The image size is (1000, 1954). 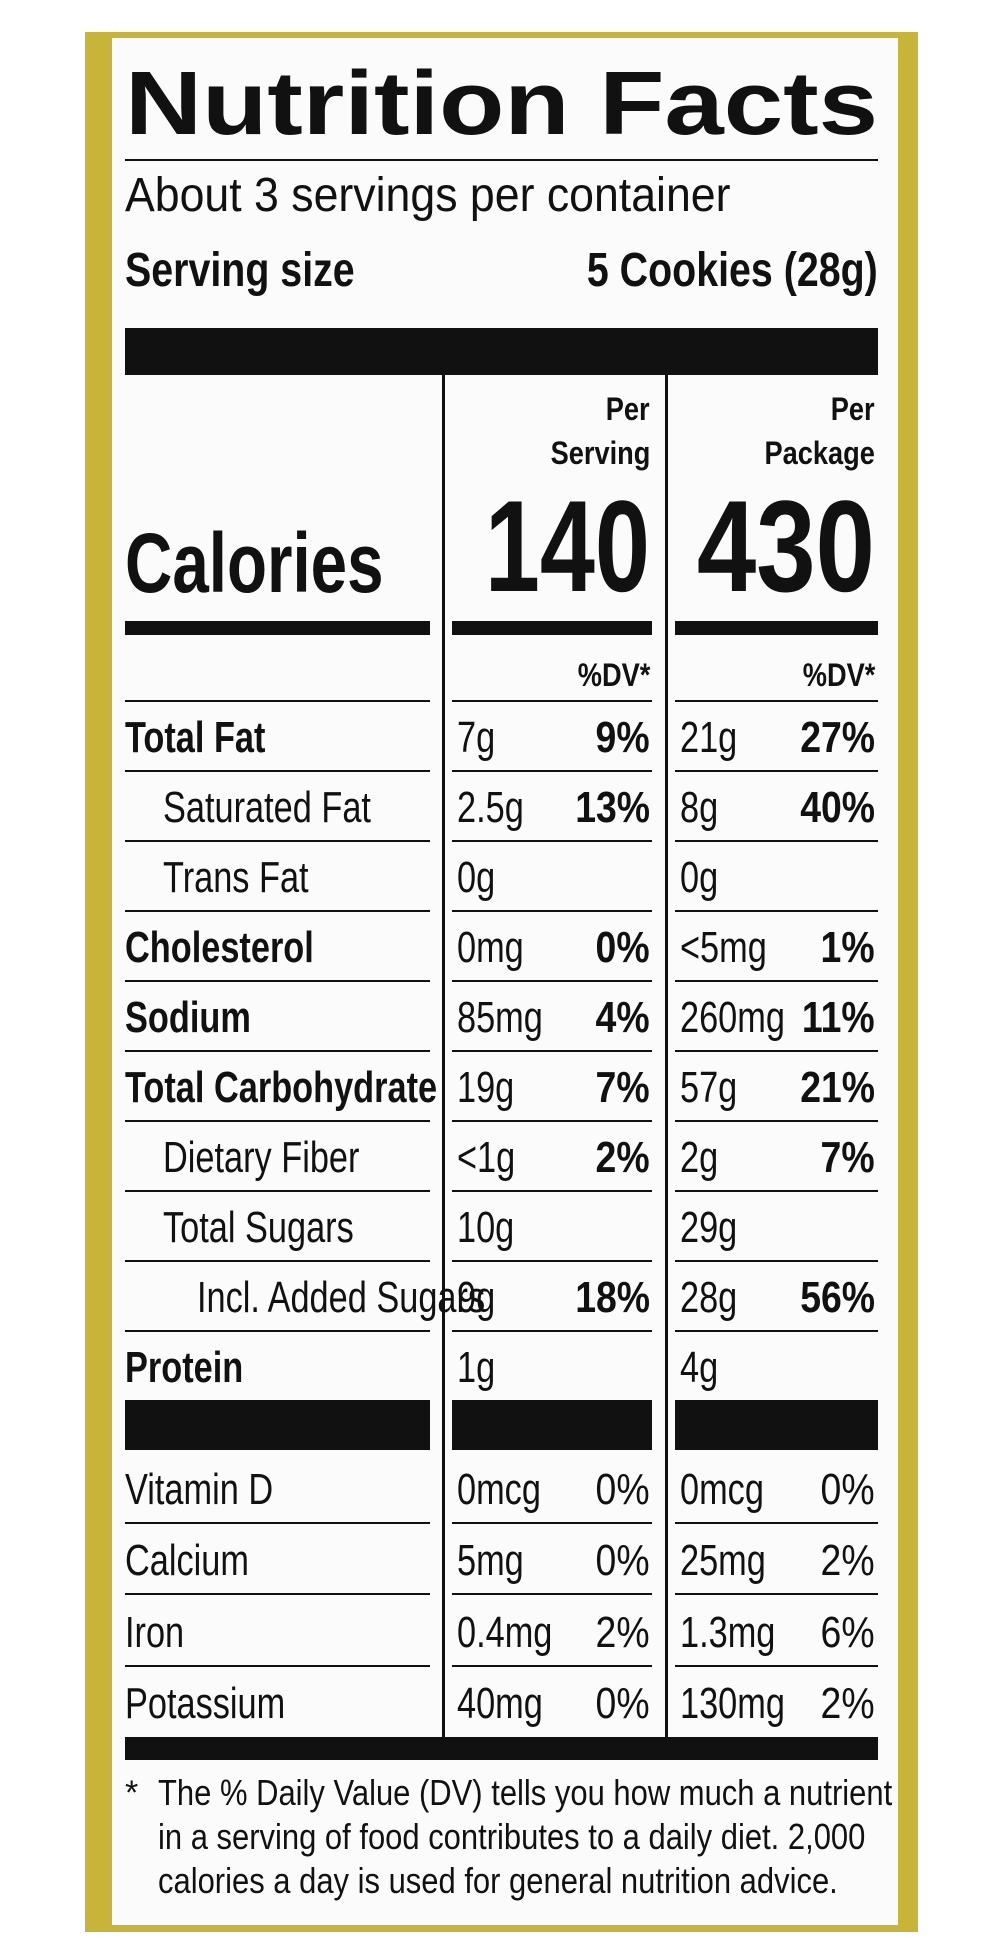 I want to click on amount: 25mg, so click(x=723, y=1561).